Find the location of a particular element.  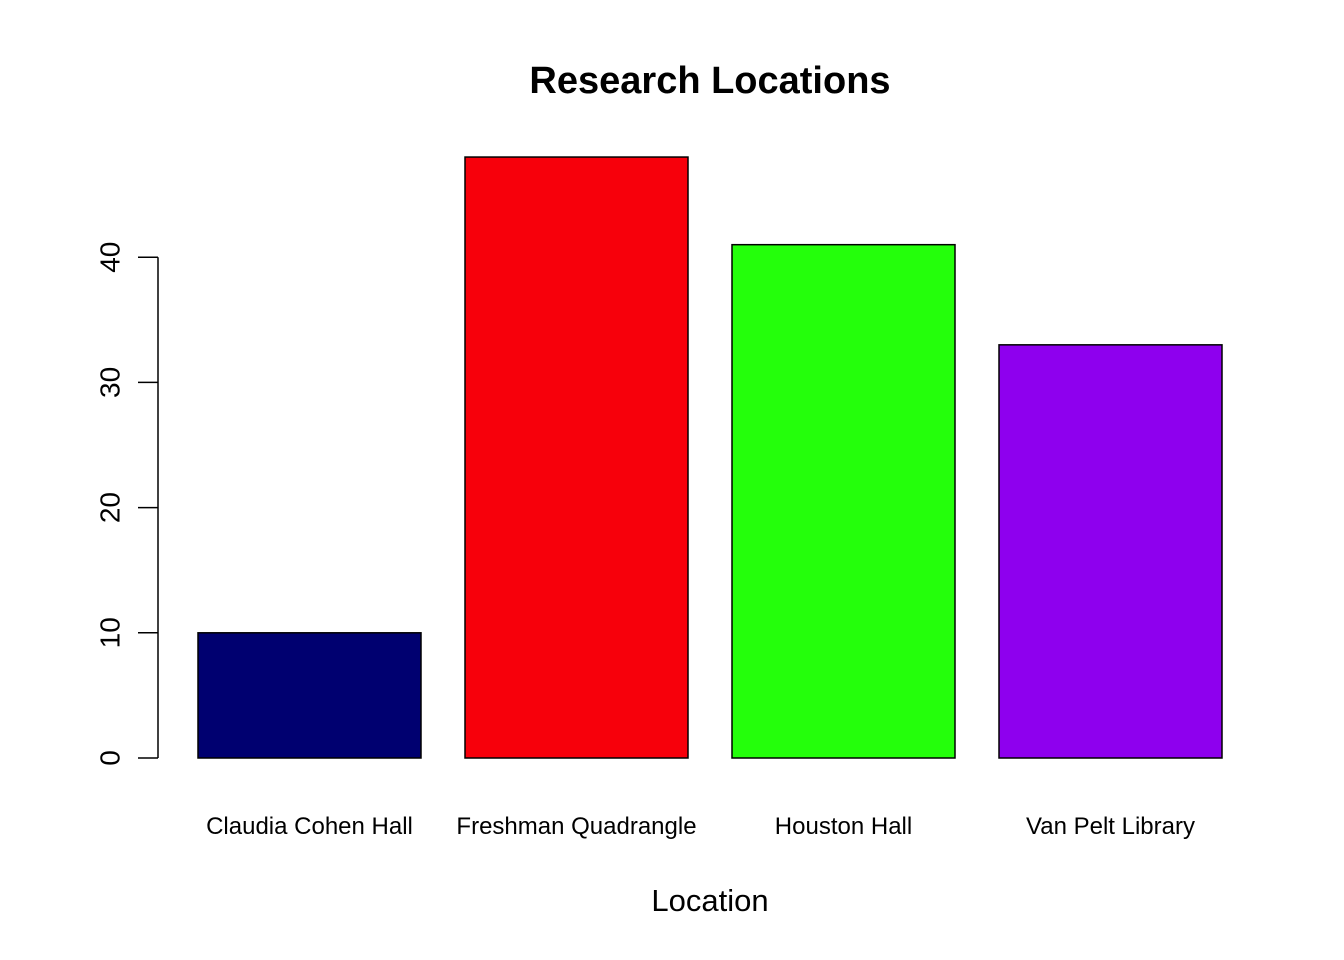

y-tick-label: 10 is located at coordinates (110, 632).